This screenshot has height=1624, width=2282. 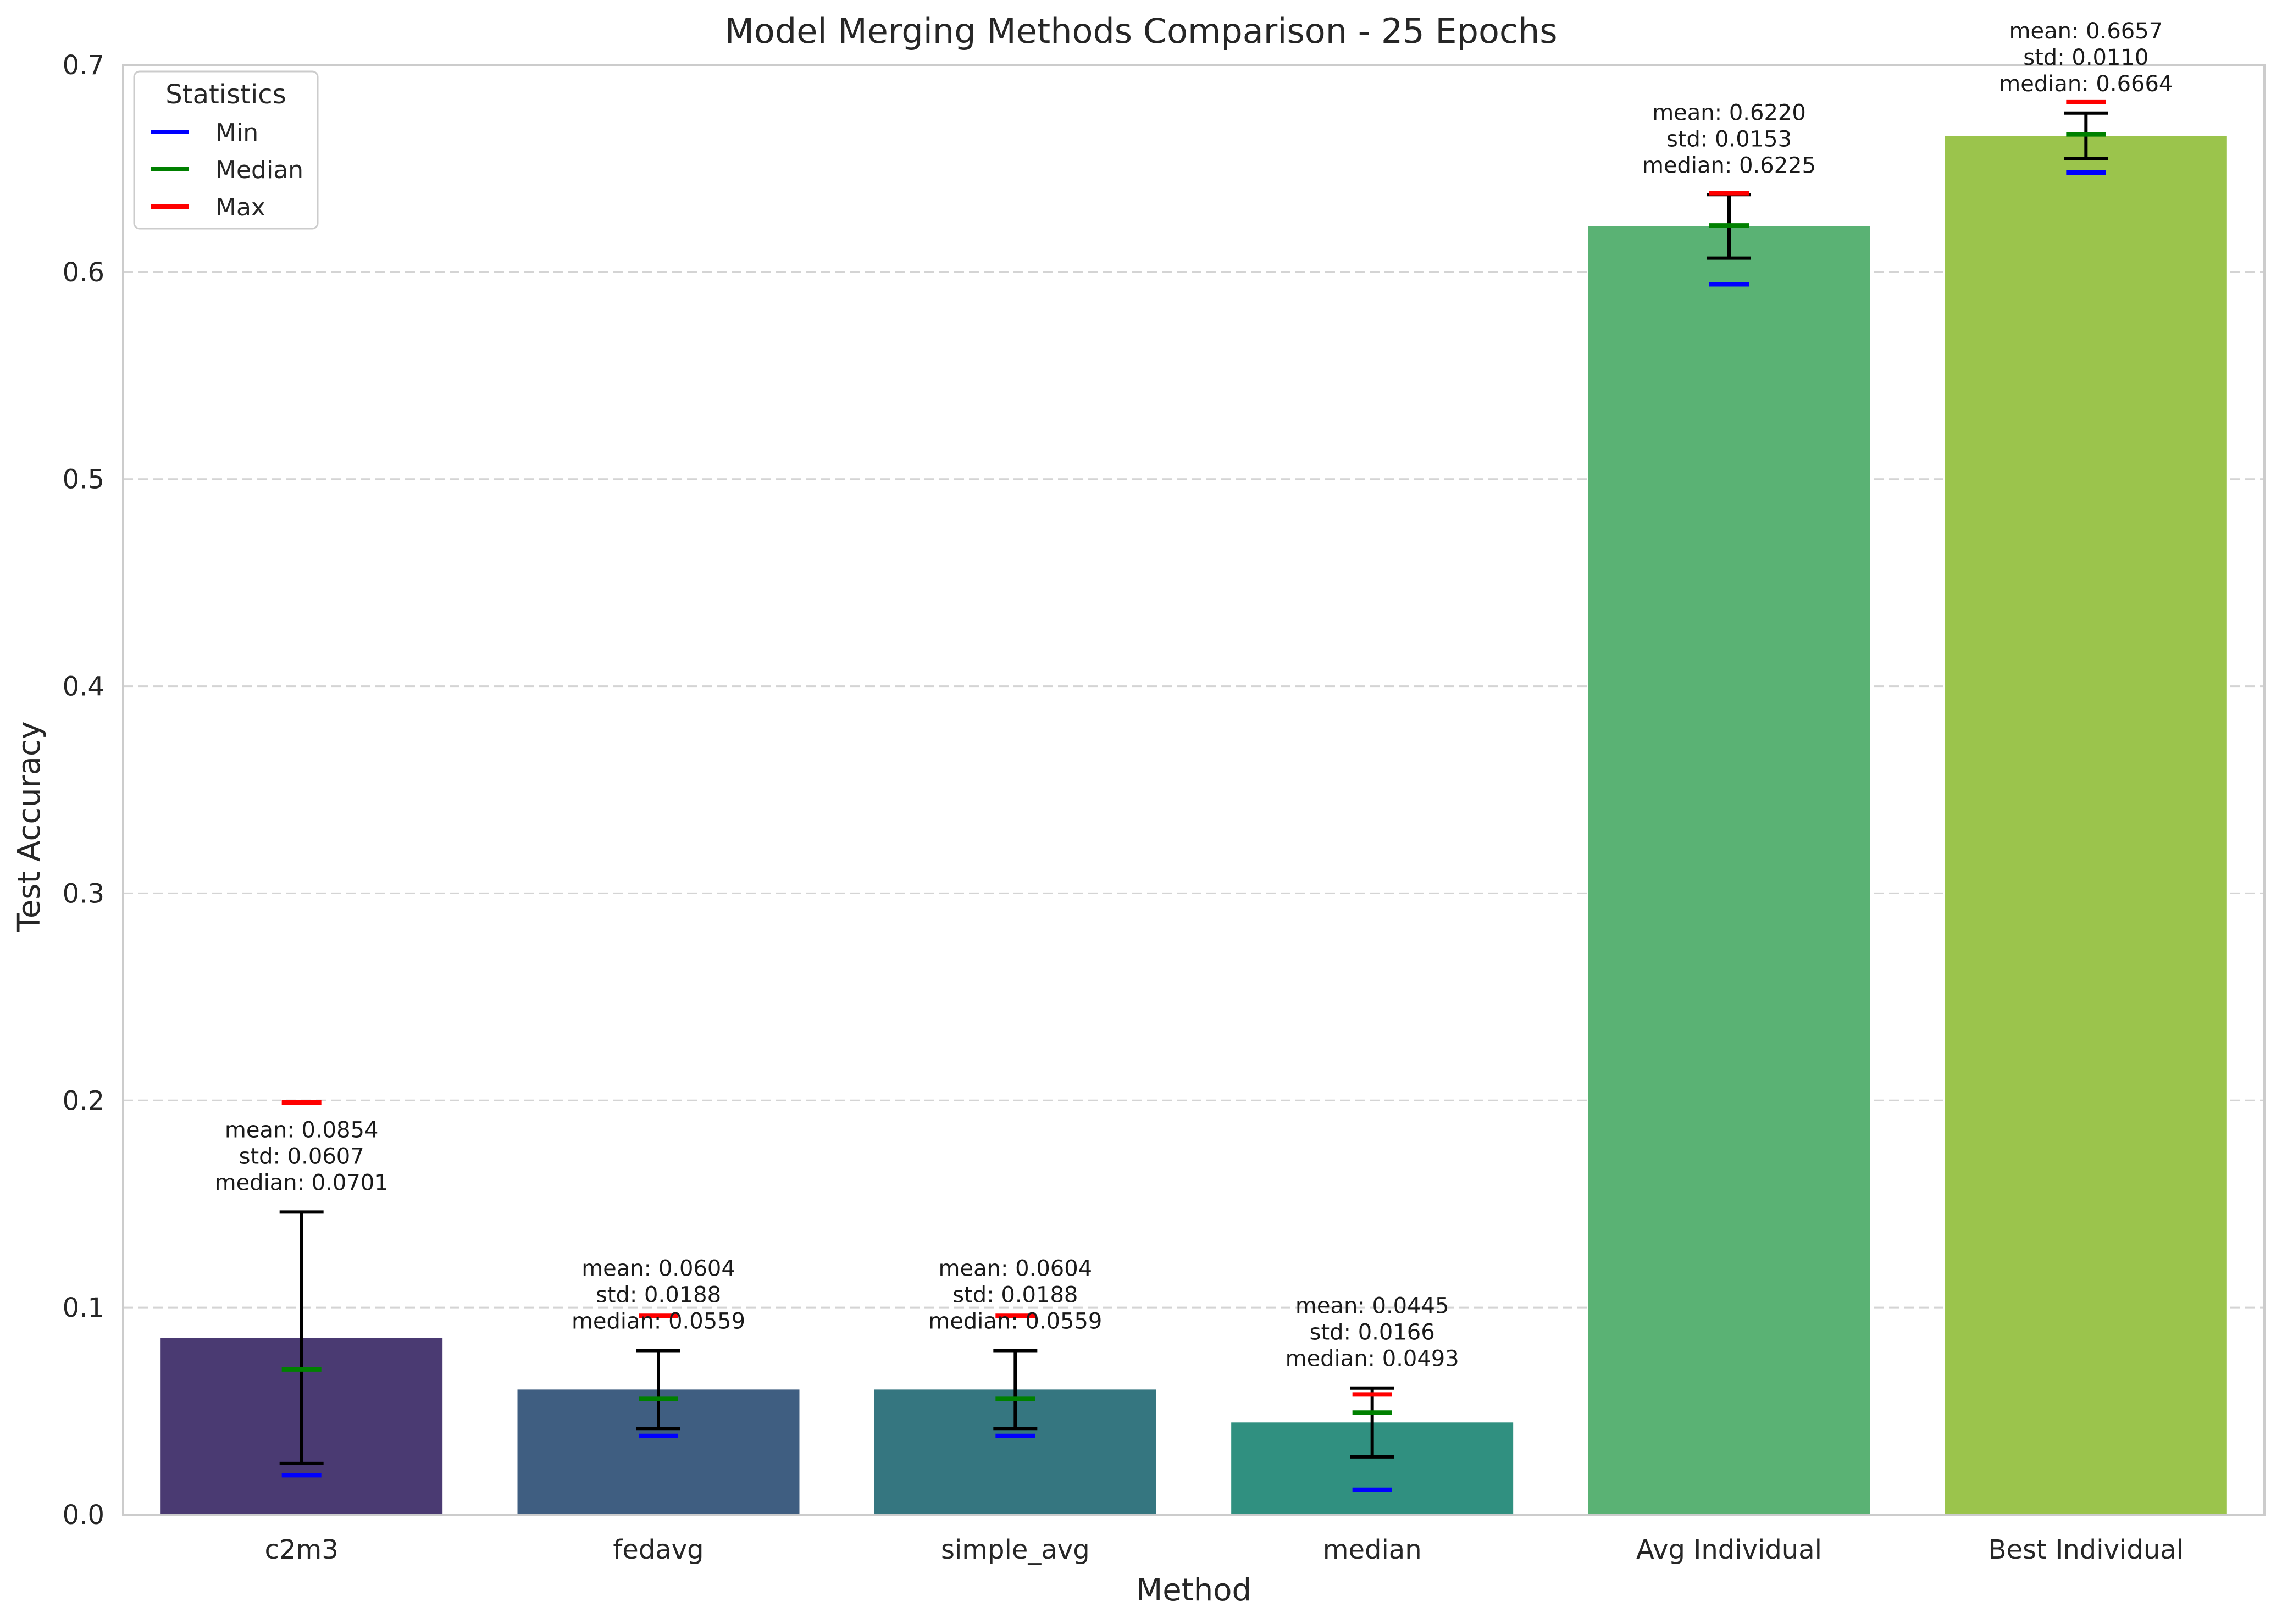 I want to click on y-tick-label: 0.1, so click(x=83, y=1308).